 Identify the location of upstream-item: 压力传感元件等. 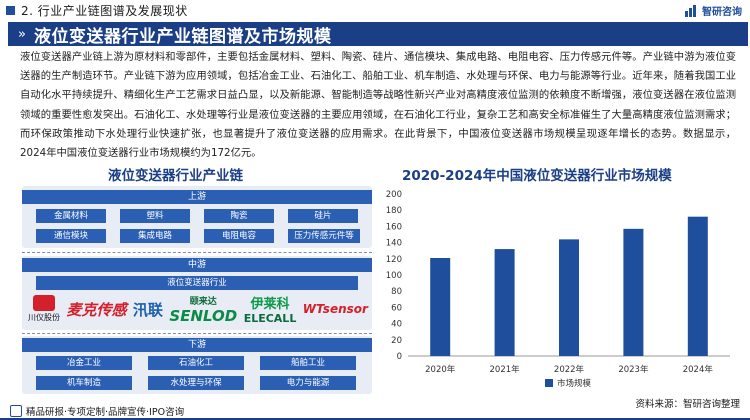
(324, 236).